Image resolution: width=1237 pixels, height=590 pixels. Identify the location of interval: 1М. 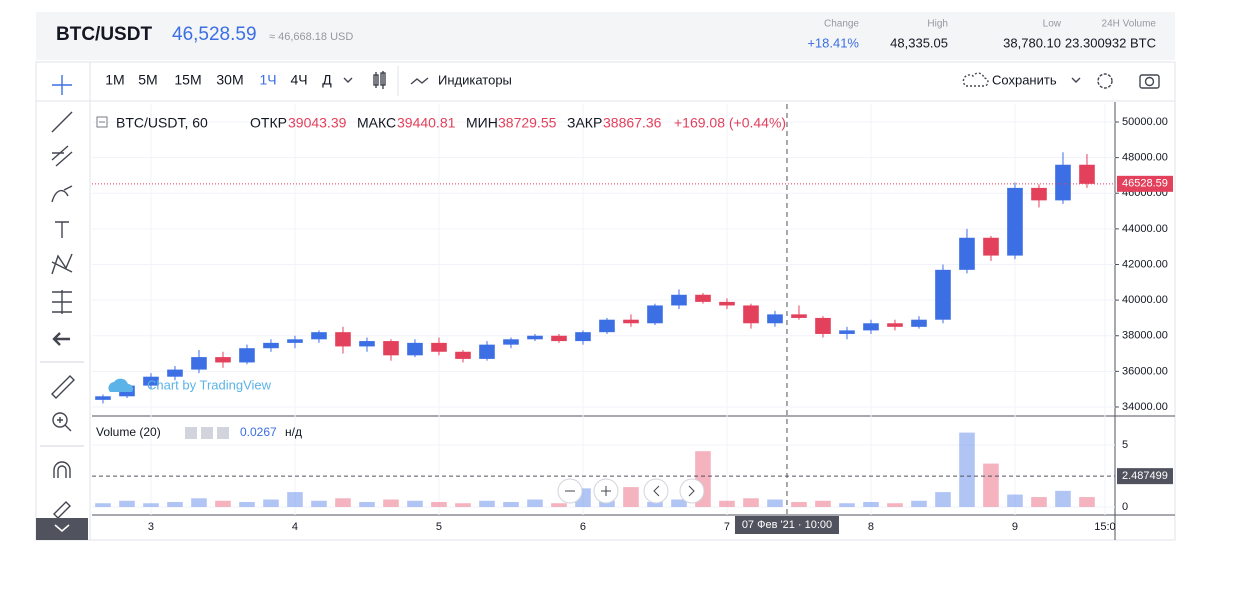
(114, 80).